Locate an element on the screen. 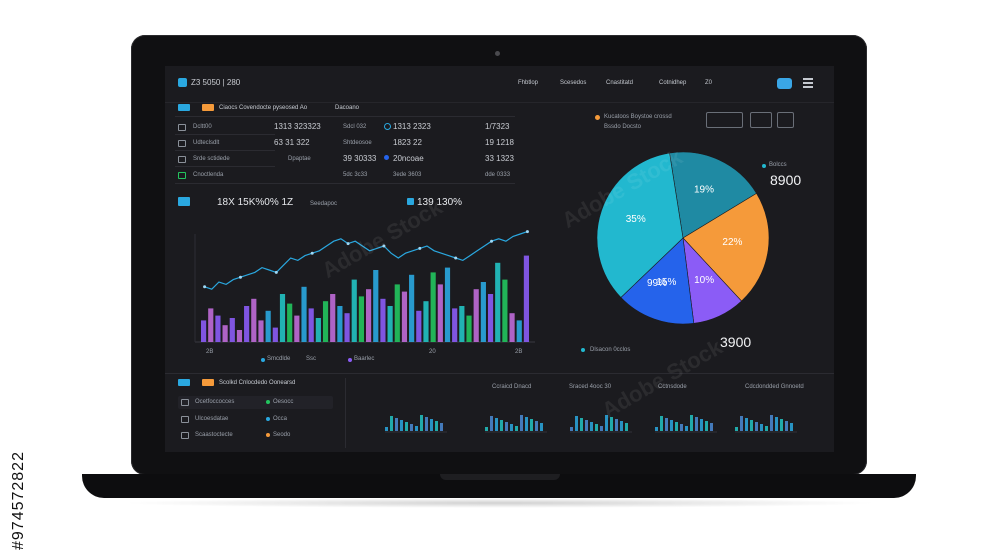  pie-chart: 19% 22% 10% 15% 35% 99% is located at coordinates (683, 238).